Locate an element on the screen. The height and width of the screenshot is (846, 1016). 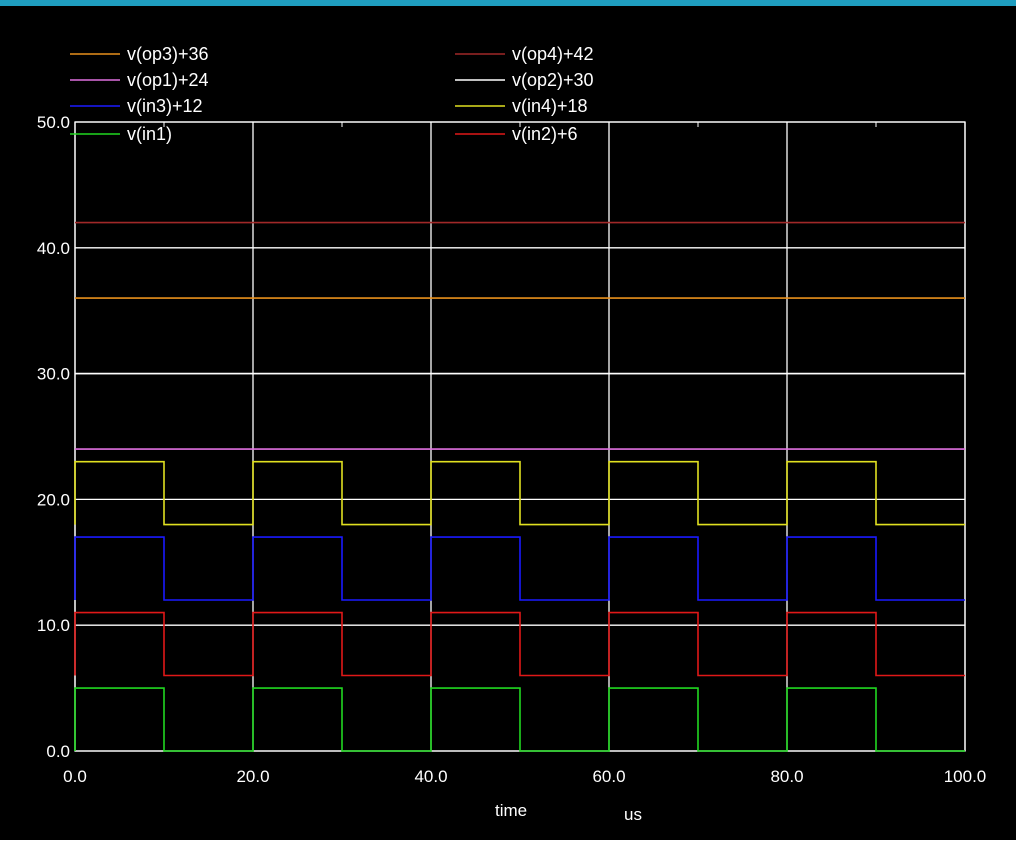
x-tick-label: 100.0 is located at coordinates (965, 776).